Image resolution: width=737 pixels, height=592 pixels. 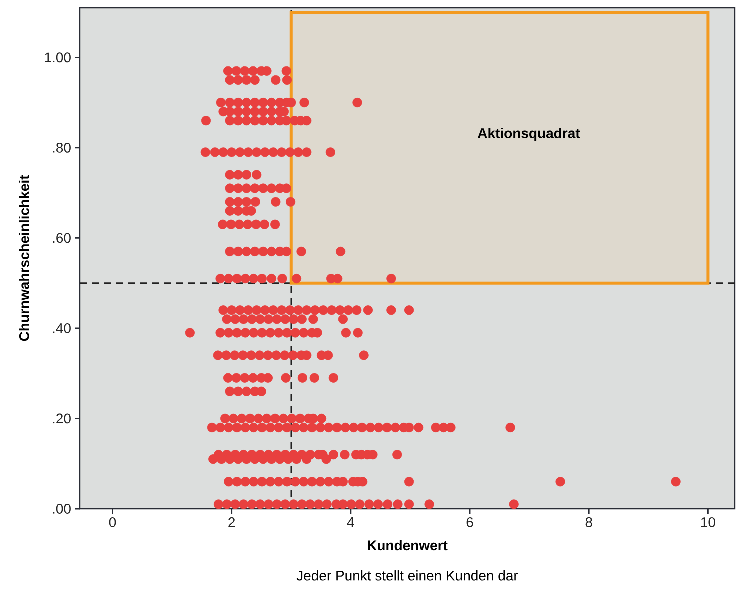 I want to click on y-tick-label: .60, so click(x=62, y=238).